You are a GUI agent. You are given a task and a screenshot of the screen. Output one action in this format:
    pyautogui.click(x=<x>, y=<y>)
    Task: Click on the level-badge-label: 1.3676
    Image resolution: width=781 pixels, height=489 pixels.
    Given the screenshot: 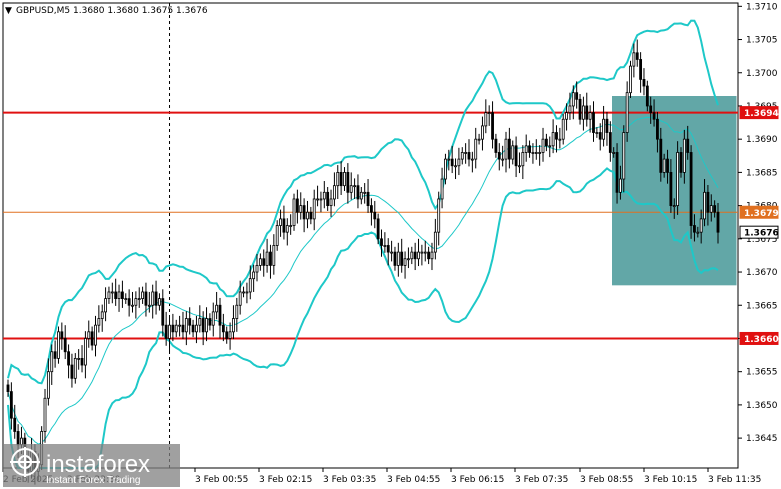 What is the action you would take?
    pyautogui.click(x=761, y=234)
    